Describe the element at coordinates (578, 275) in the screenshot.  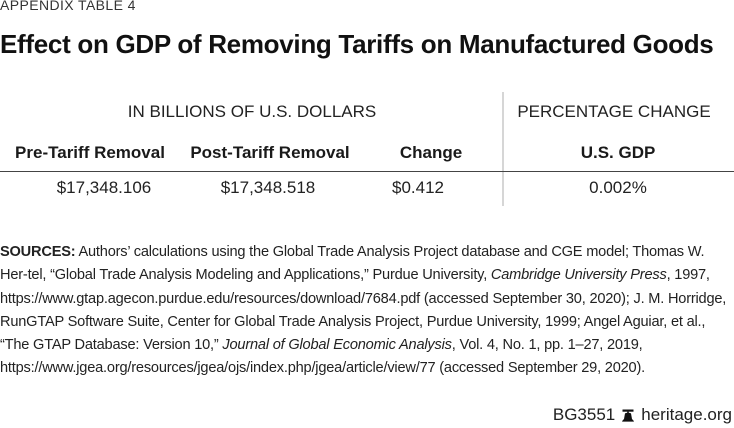
I see `sources-part-italic: Cambridge University Press` at that location.